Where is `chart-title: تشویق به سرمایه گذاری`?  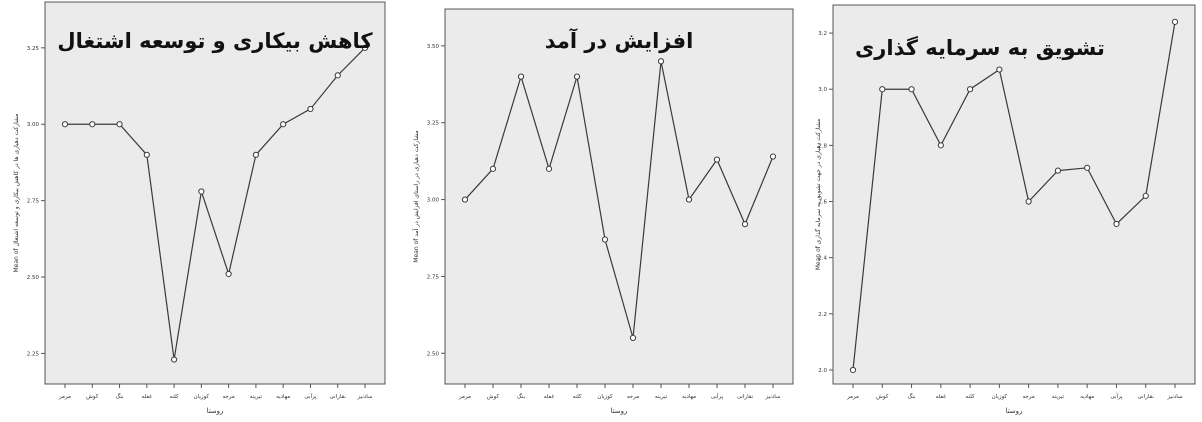 chart-title: تشویق به سرمایه گذاری is located at coordinates (980, 47).